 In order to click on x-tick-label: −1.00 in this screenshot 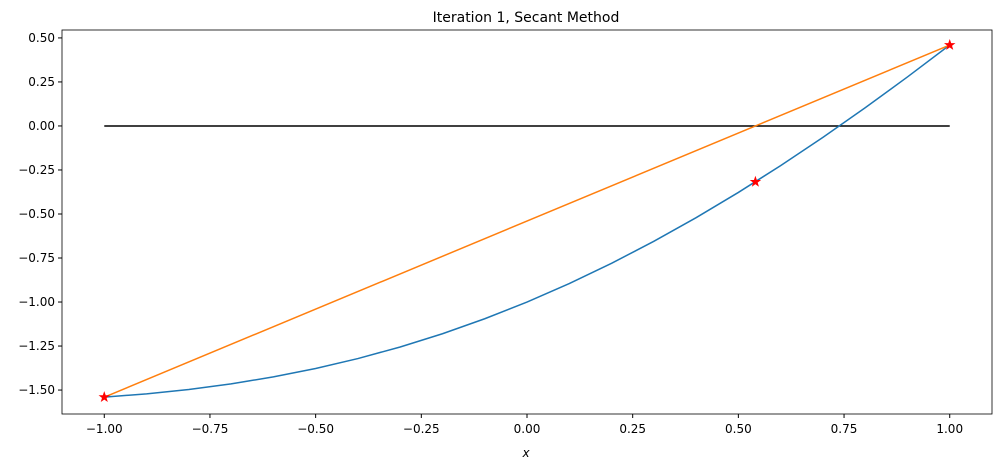, I will do `click(104, 429)`.